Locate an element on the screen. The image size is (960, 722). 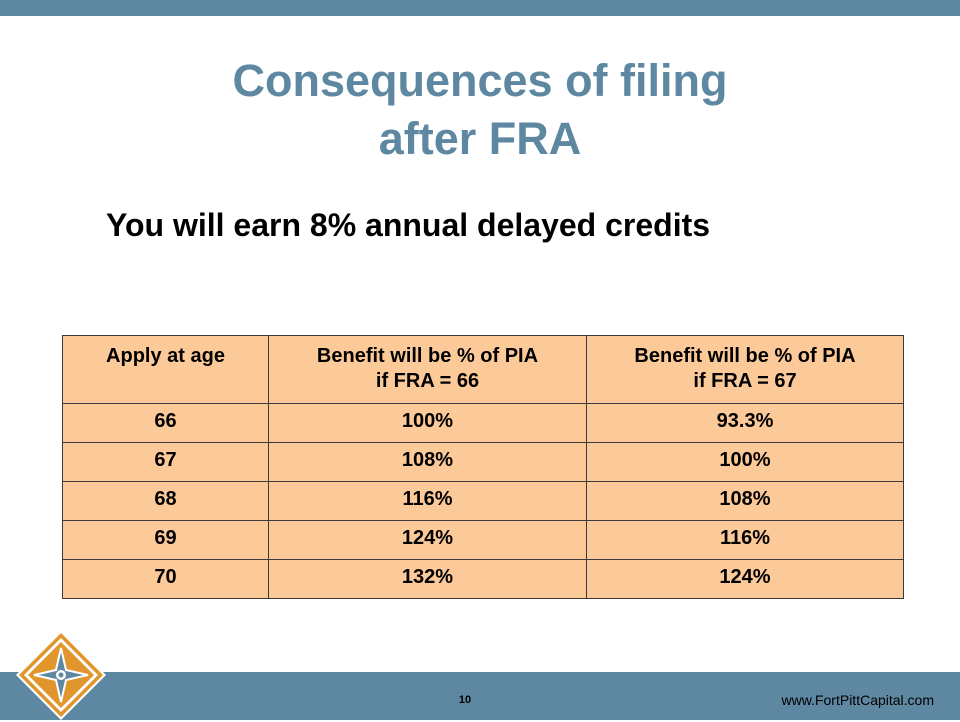
slide-subtitle: You will earn 8% annual delayed credits is located at coordinates (408, 225).